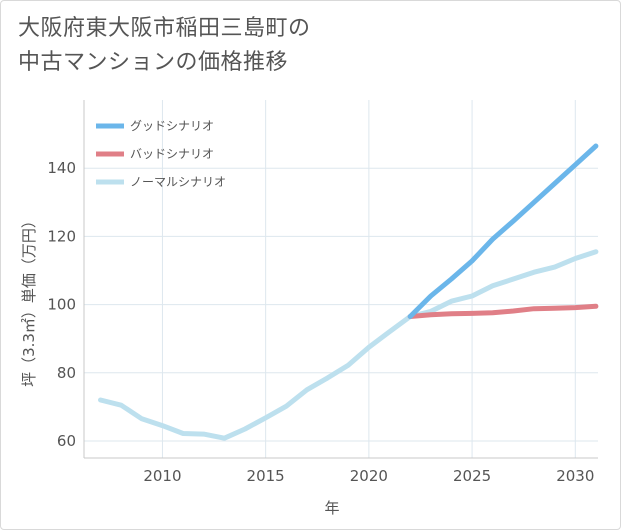 This screenshot has width=621, height=530. Describe the element at coordinates (153, 62) in the screenshot. I see `chart-title-line-2: 中古マンションの価格推移` at that location.